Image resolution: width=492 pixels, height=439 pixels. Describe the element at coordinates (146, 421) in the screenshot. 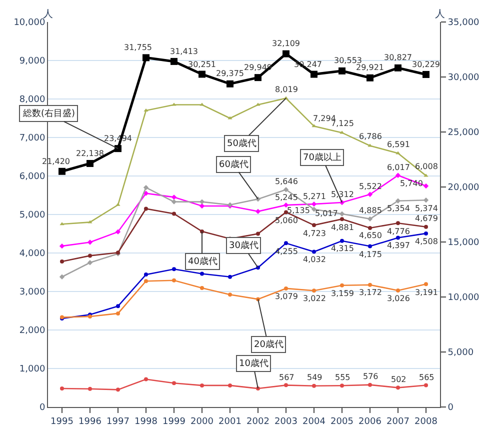

I see `x-tick-label: 1998` at that location.